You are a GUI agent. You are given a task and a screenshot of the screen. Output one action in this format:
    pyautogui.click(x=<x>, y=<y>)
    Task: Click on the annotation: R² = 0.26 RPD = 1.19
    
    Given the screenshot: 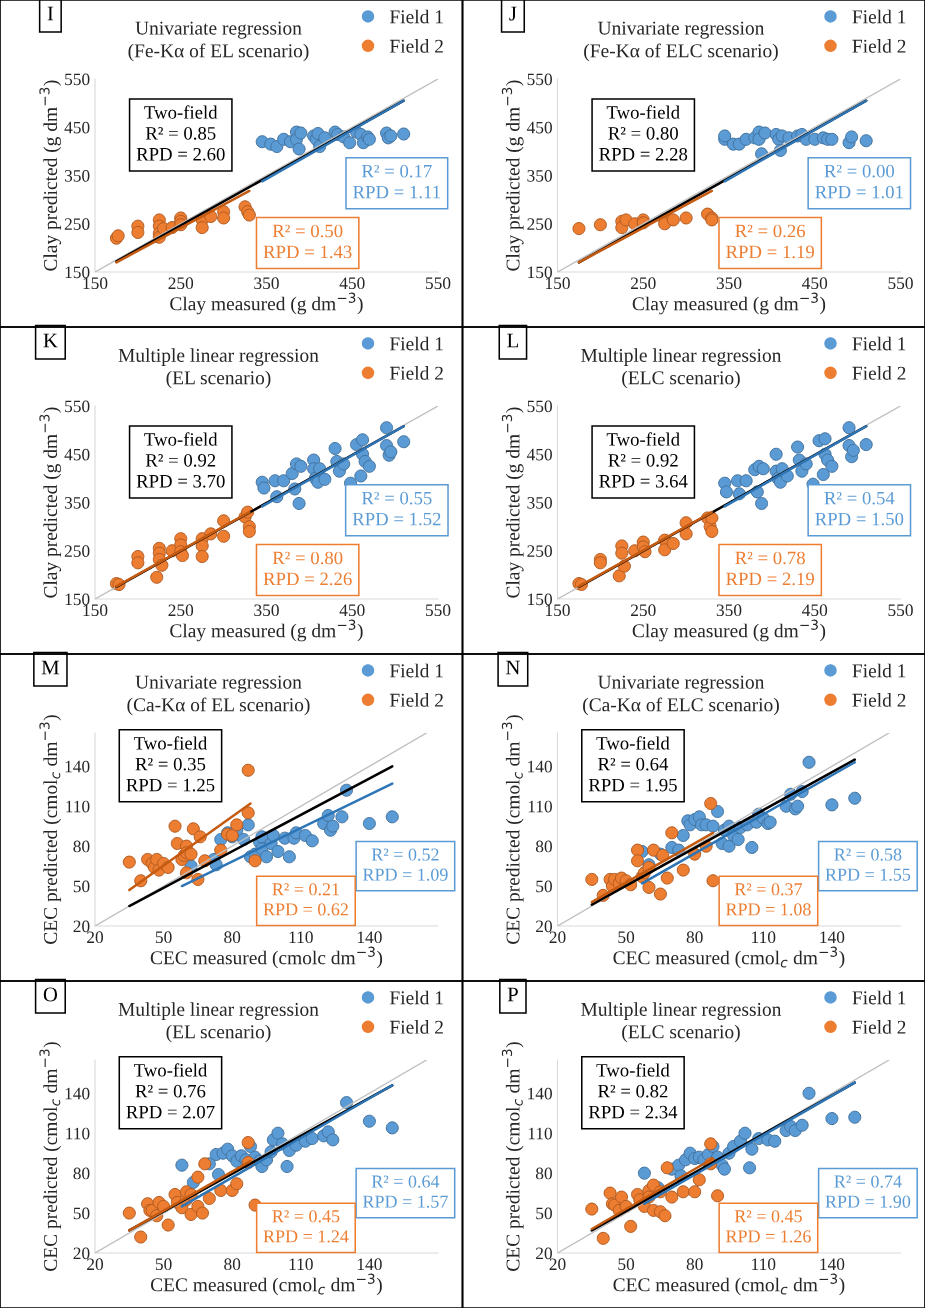 What is the action you would take?
    pyautogui.click(x=770, y=241)
    